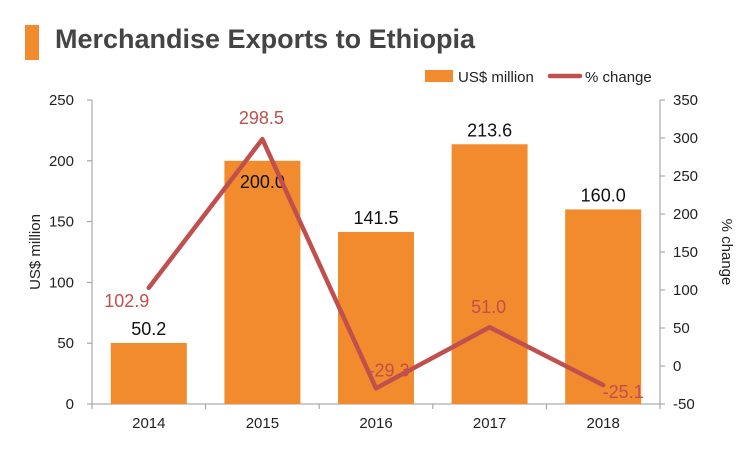  I want to click on bar-value-label: 200.0, so click(262, 182).